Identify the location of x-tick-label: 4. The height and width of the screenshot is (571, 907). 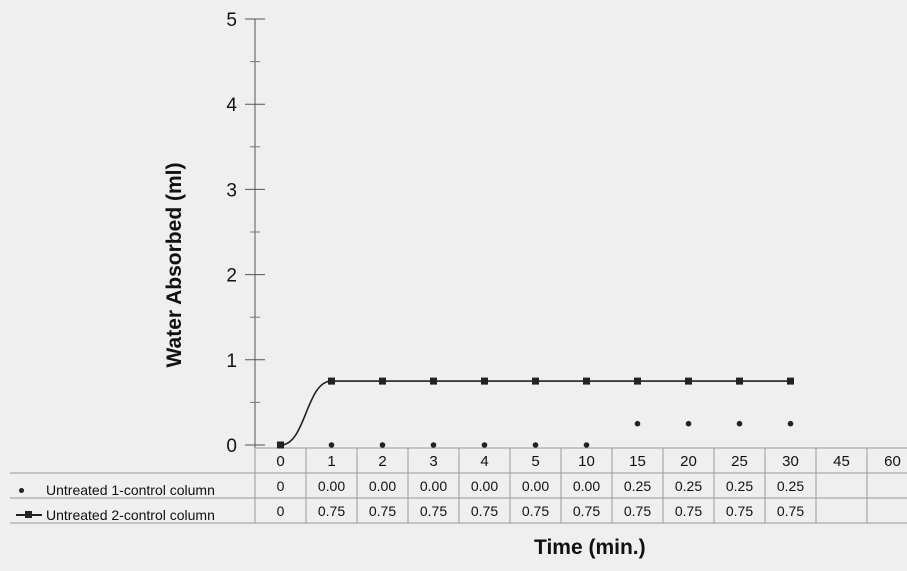
(484, 461).